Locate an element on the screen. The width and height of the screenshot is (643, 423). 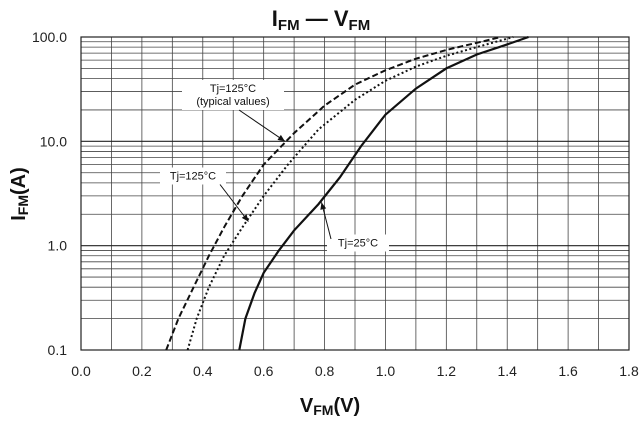
y-tick-label: 10.0 is located at coordinates (53, 141).